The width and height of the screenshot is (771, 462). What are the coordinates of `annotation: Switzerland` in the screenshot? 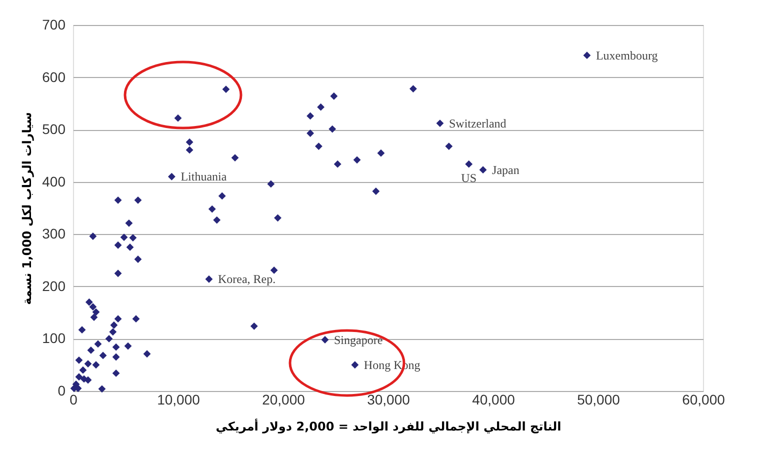 It's located at (477, 123).